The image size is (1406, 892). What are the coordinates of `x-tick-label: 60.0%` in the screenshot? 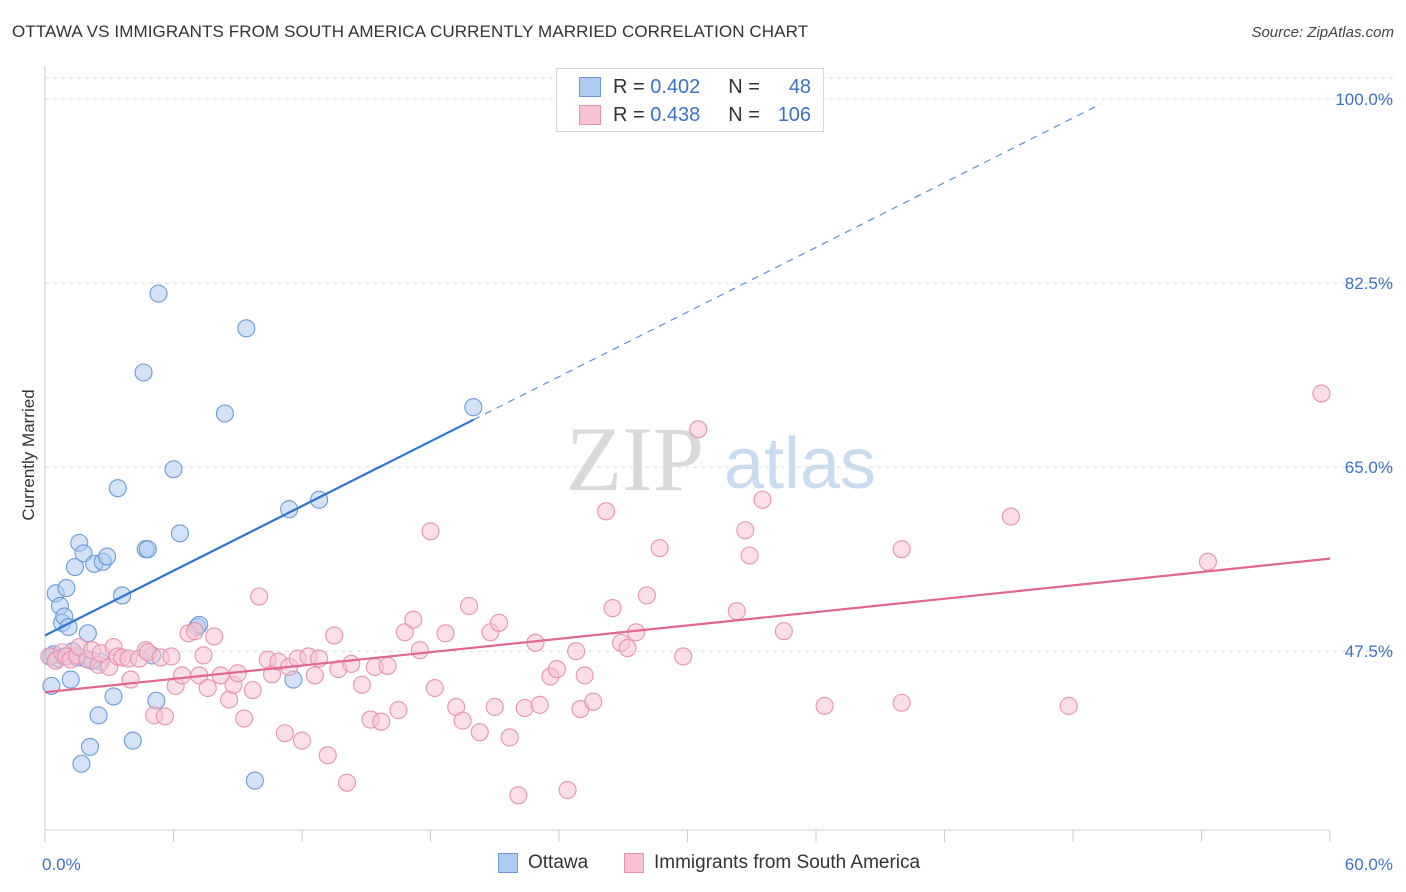 It's located at (1369, 864).